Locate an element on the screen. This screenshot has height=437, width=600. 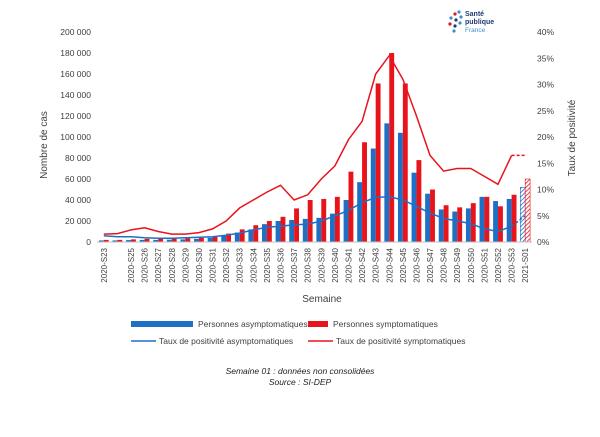
x-tick-label: 2020-S44 is located at coordinates (389, 264).